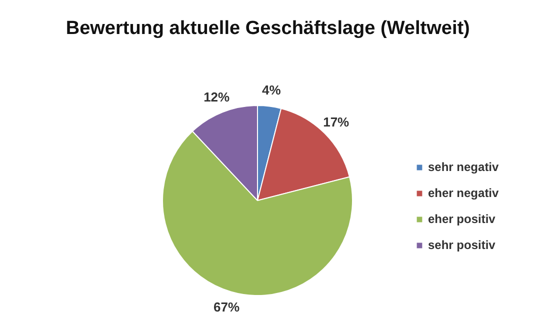 The width and height of the screenshot is (540, 322). What do you see at coordinates (268, 28) in the screenshot?
I see `chart-title: Bewertung aktuelle Geschäftslage (Weltweit)` at bounding box center [268, 28].